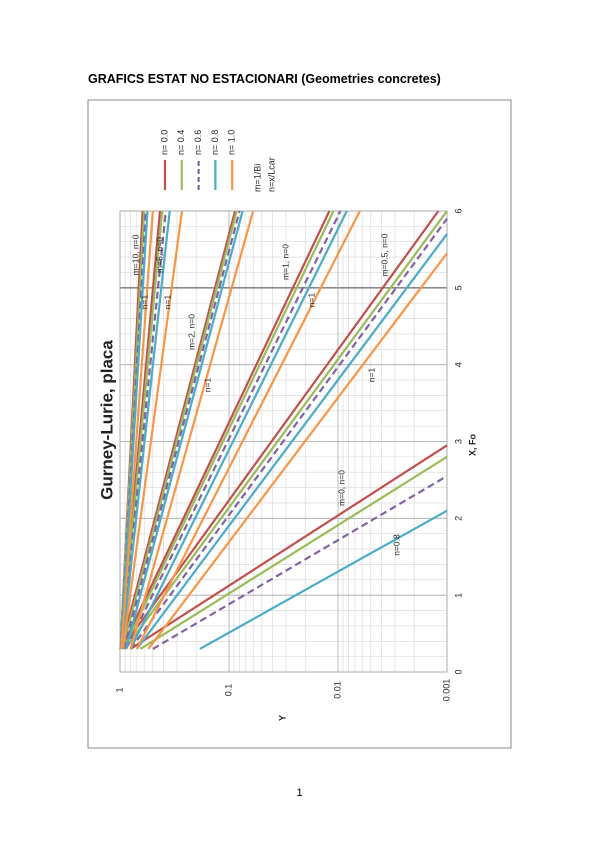  Describe the element at coordinates (159, 255) in the screenshot. I see `annotation: m=5, n=0` at that location.